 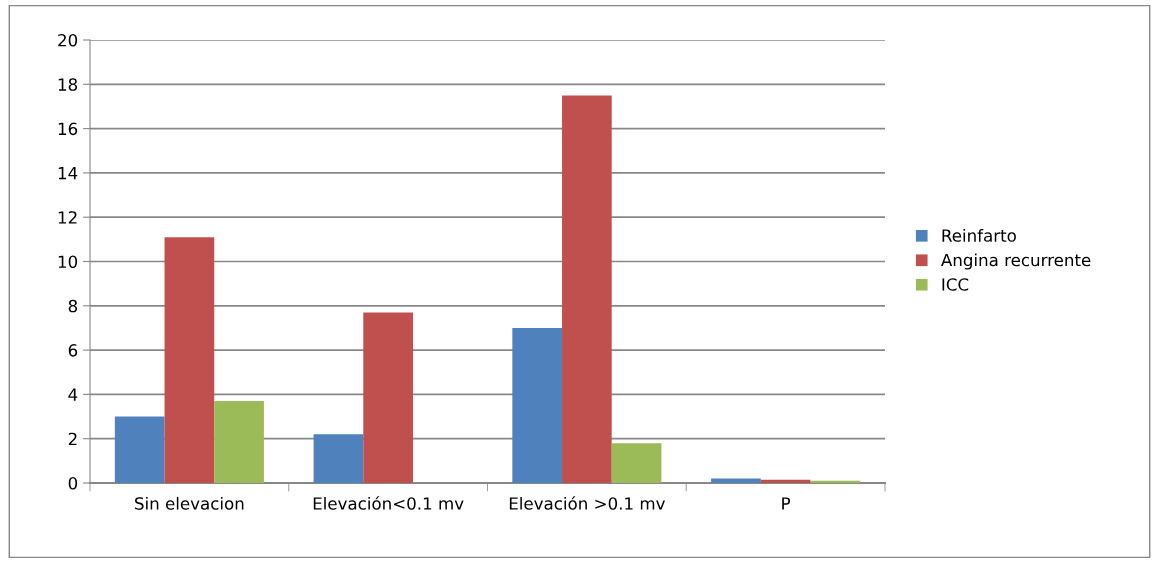 I want to click on x-tick-label: P, so click(x=786, y=503).